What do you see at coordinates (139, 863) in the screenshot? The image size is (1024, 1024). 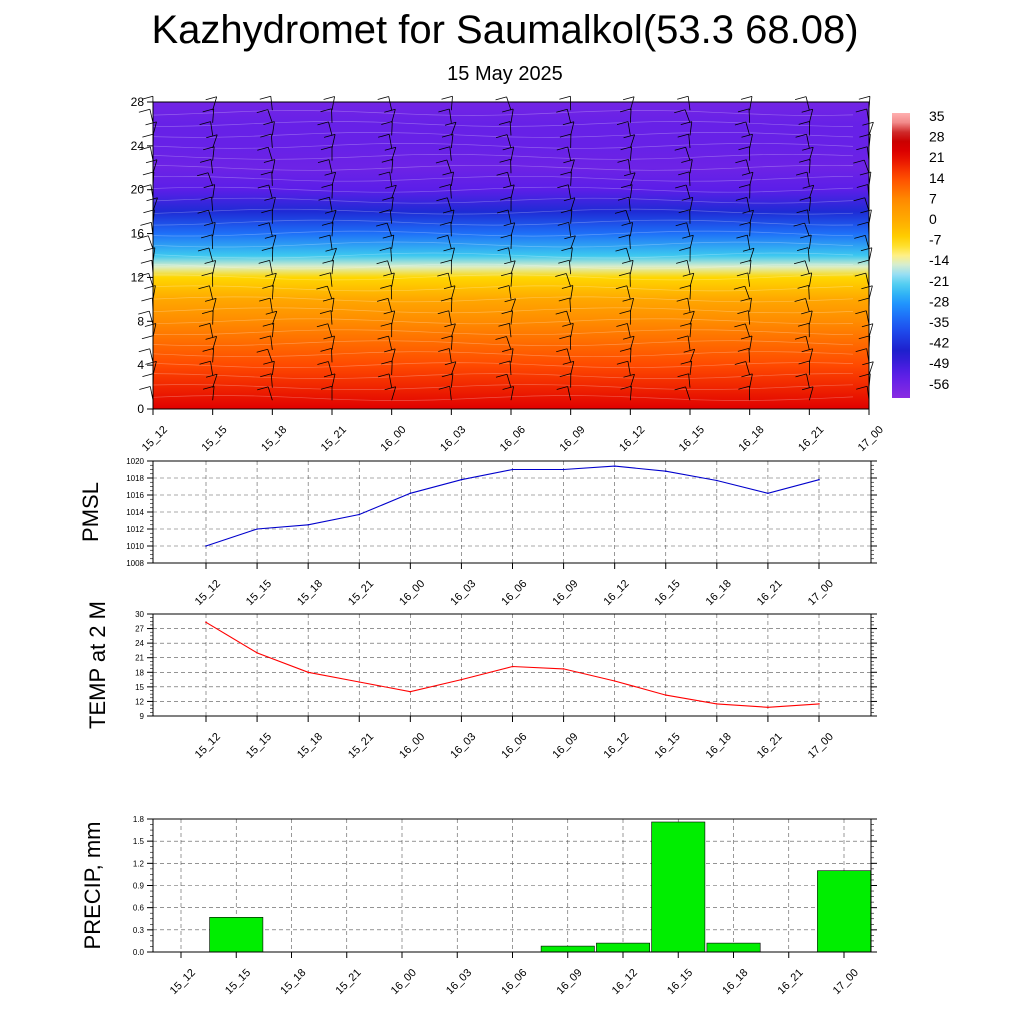 I see `y-tick-label: 1.2` at bounding box center [139, 863].